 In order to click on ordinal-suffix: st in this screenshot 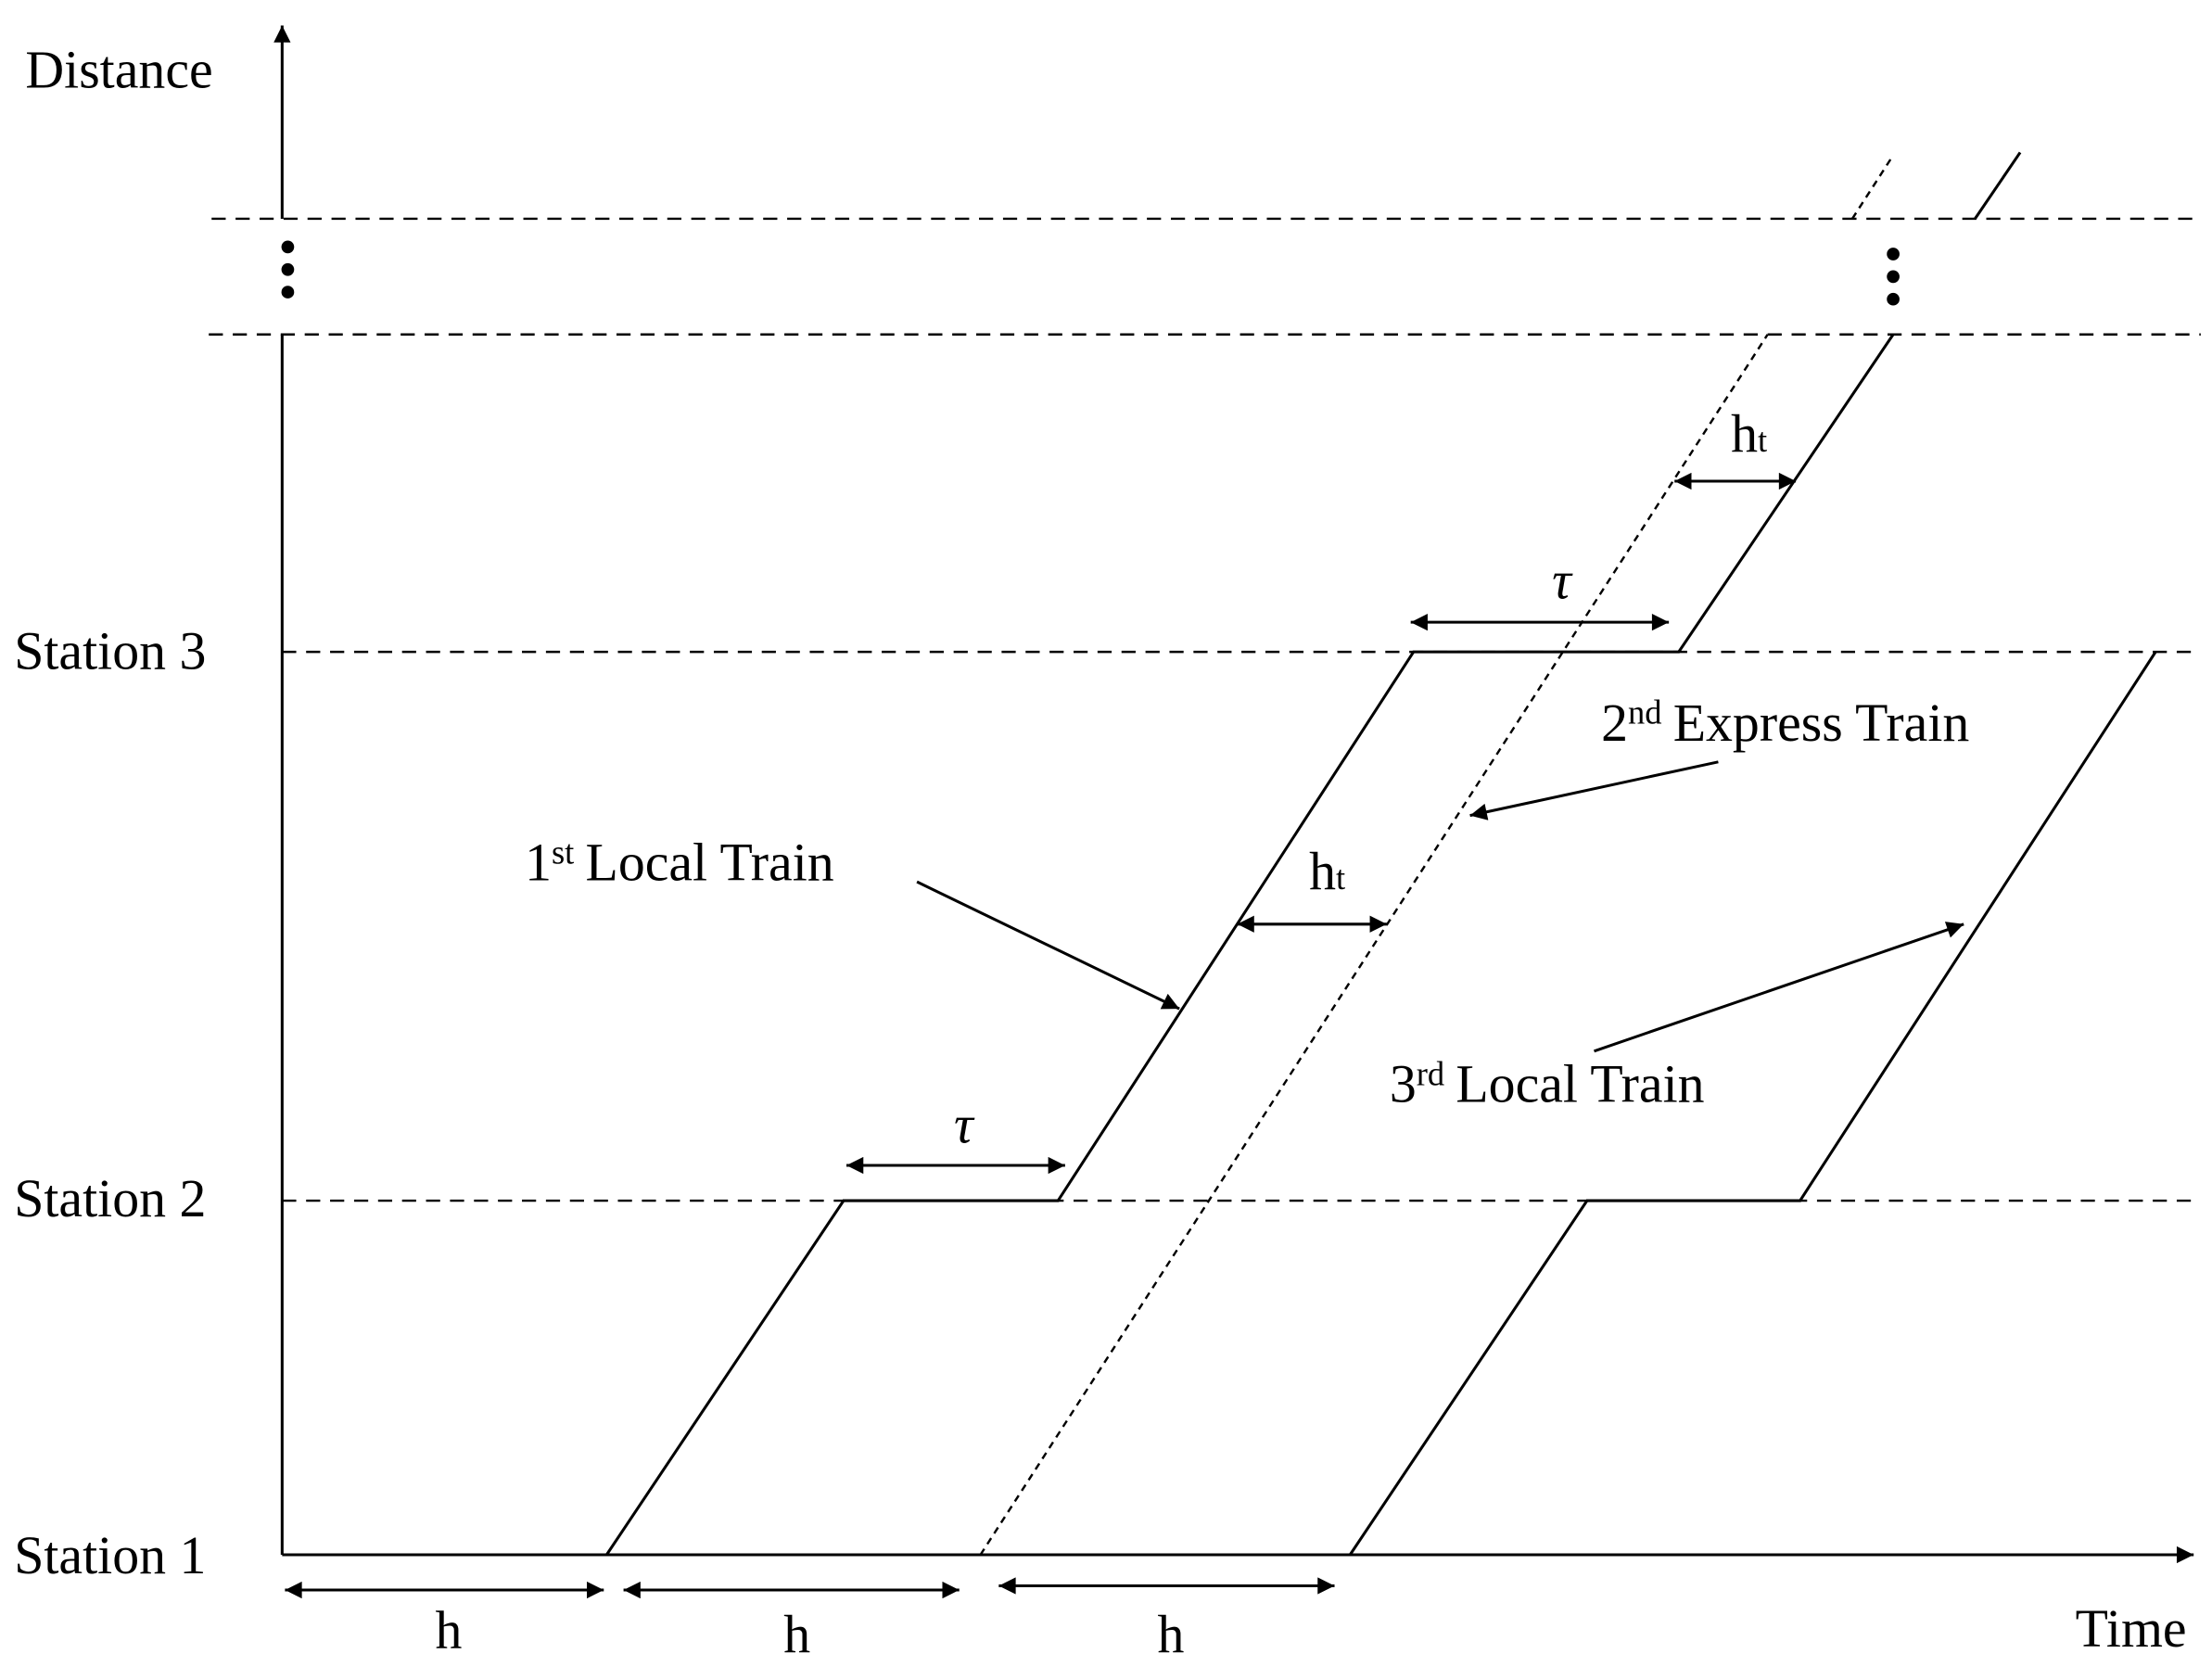, I will do `click(563, 852)`.